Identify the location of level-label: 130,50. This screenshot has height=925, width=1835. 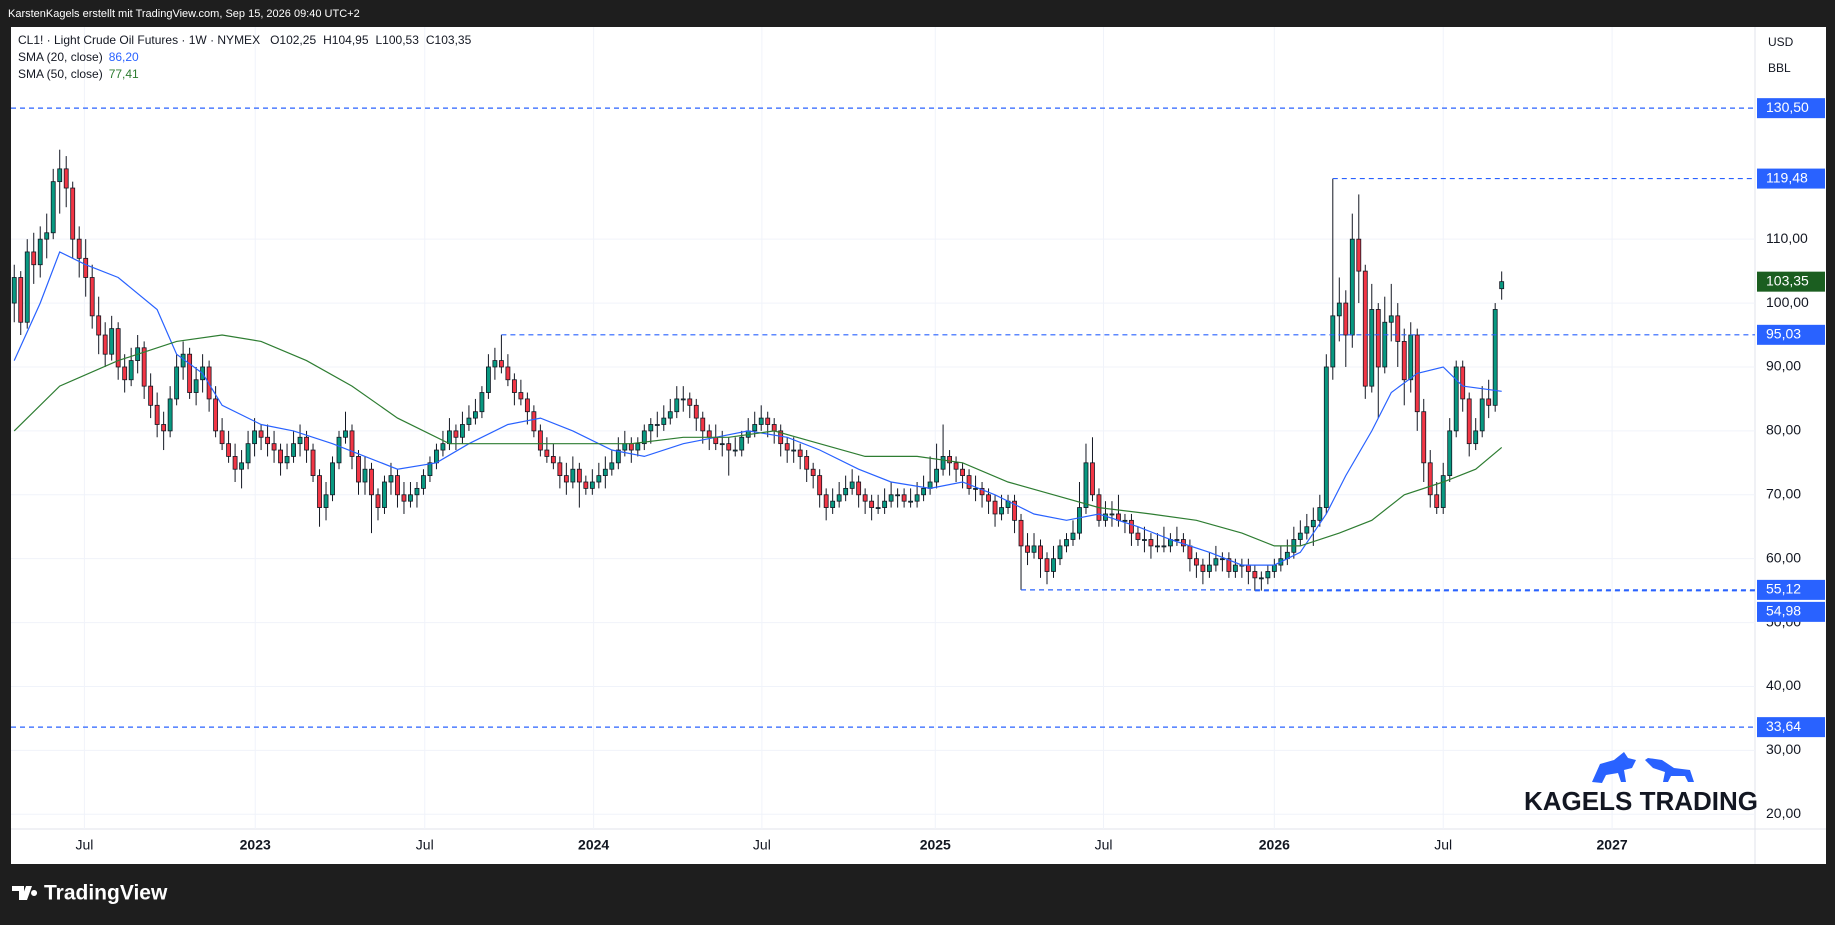
(1787, 107).